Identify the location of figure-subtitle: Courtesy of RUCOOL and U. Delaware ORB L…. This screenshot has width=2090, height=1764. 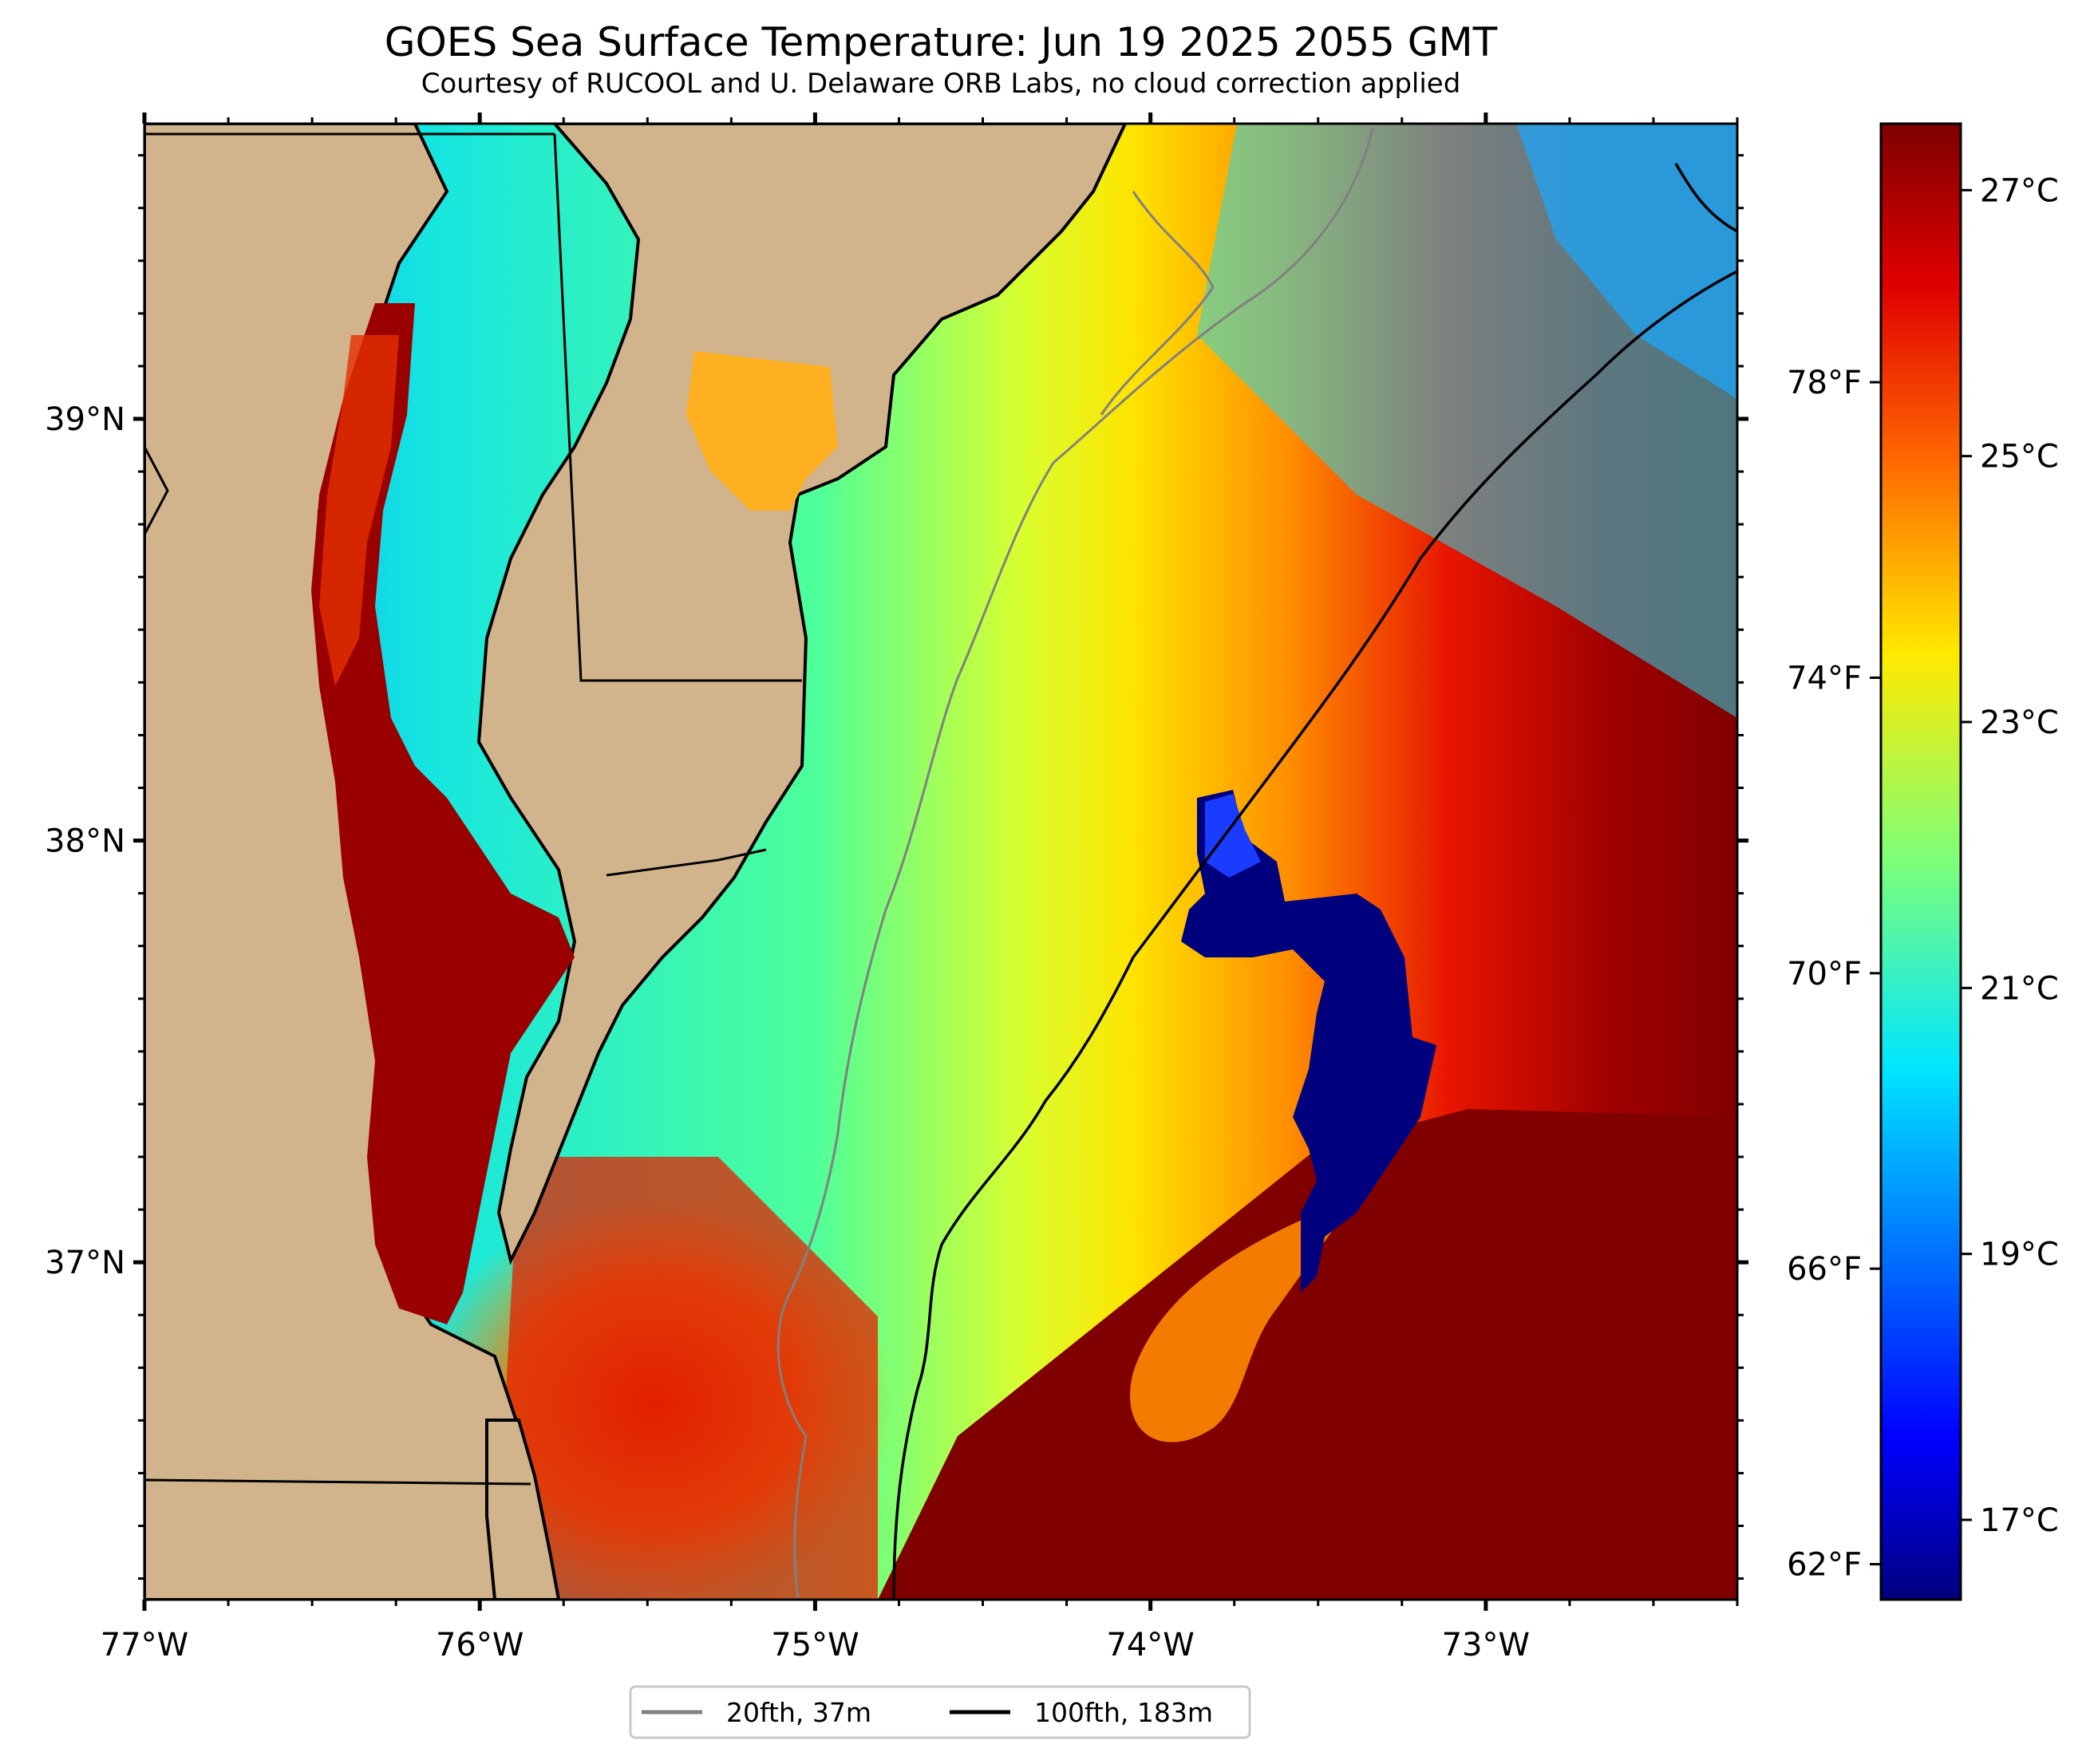
(941, 84).